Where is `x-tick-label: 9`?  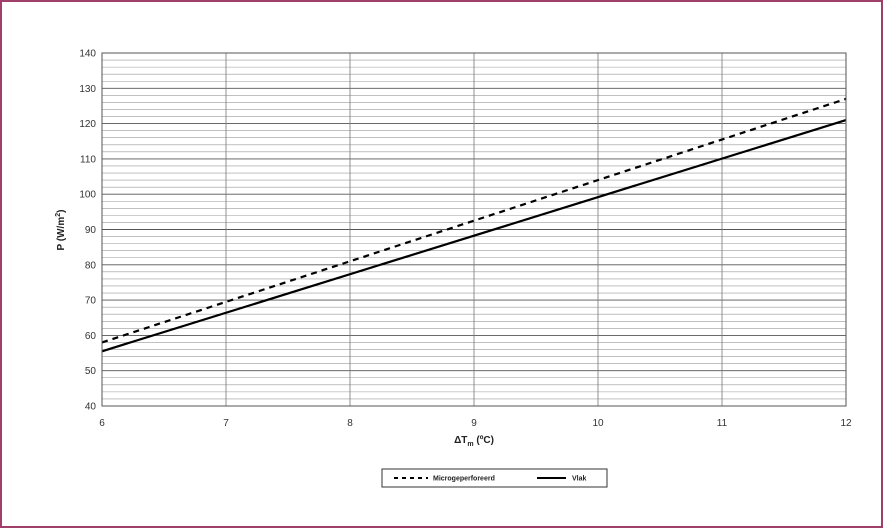 x-tick-label: 9 is located at coordinates (474, 423).